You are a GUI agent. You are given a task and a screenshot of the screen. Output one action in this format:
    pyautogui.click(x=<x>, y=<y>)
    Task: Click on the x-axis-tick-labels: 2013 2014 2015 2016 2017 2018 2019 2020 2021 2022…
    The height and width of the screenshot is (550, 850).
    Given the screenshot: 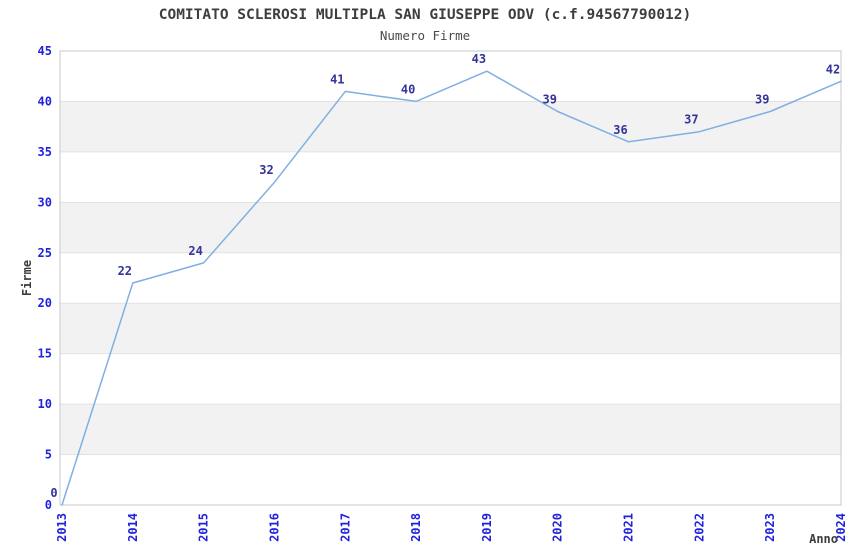 What is the action you would take?
    pyautogui.click(x=451, y=527)
    